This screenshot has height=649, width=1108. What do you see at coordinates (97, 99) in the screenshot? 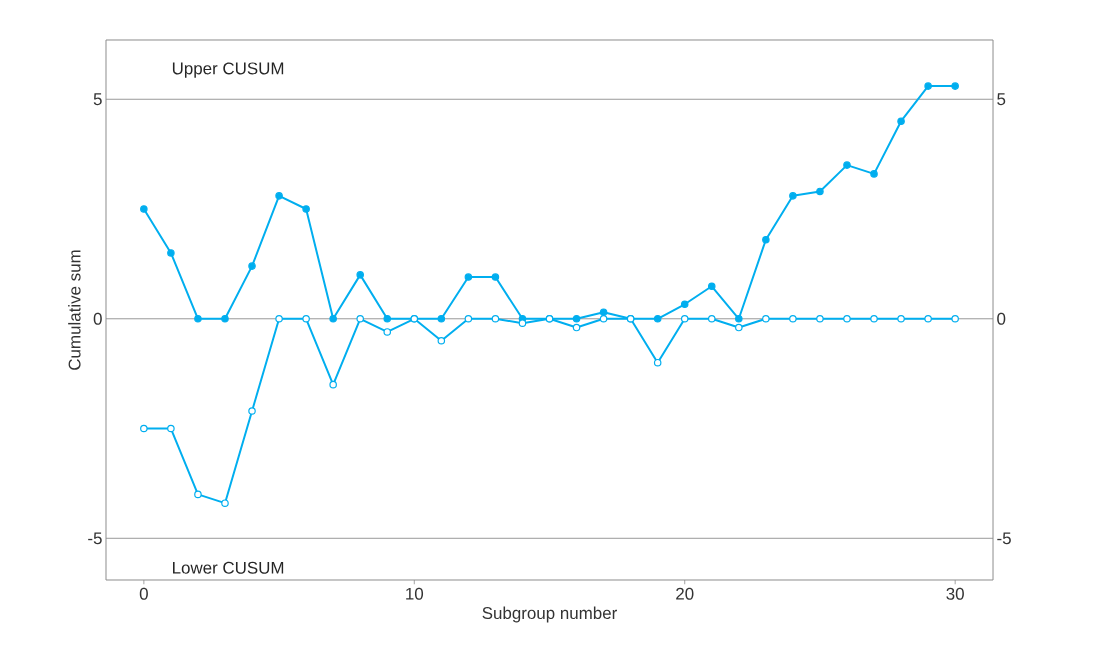
I see `y-tick-label: 5` at bounding box center [97, 99].